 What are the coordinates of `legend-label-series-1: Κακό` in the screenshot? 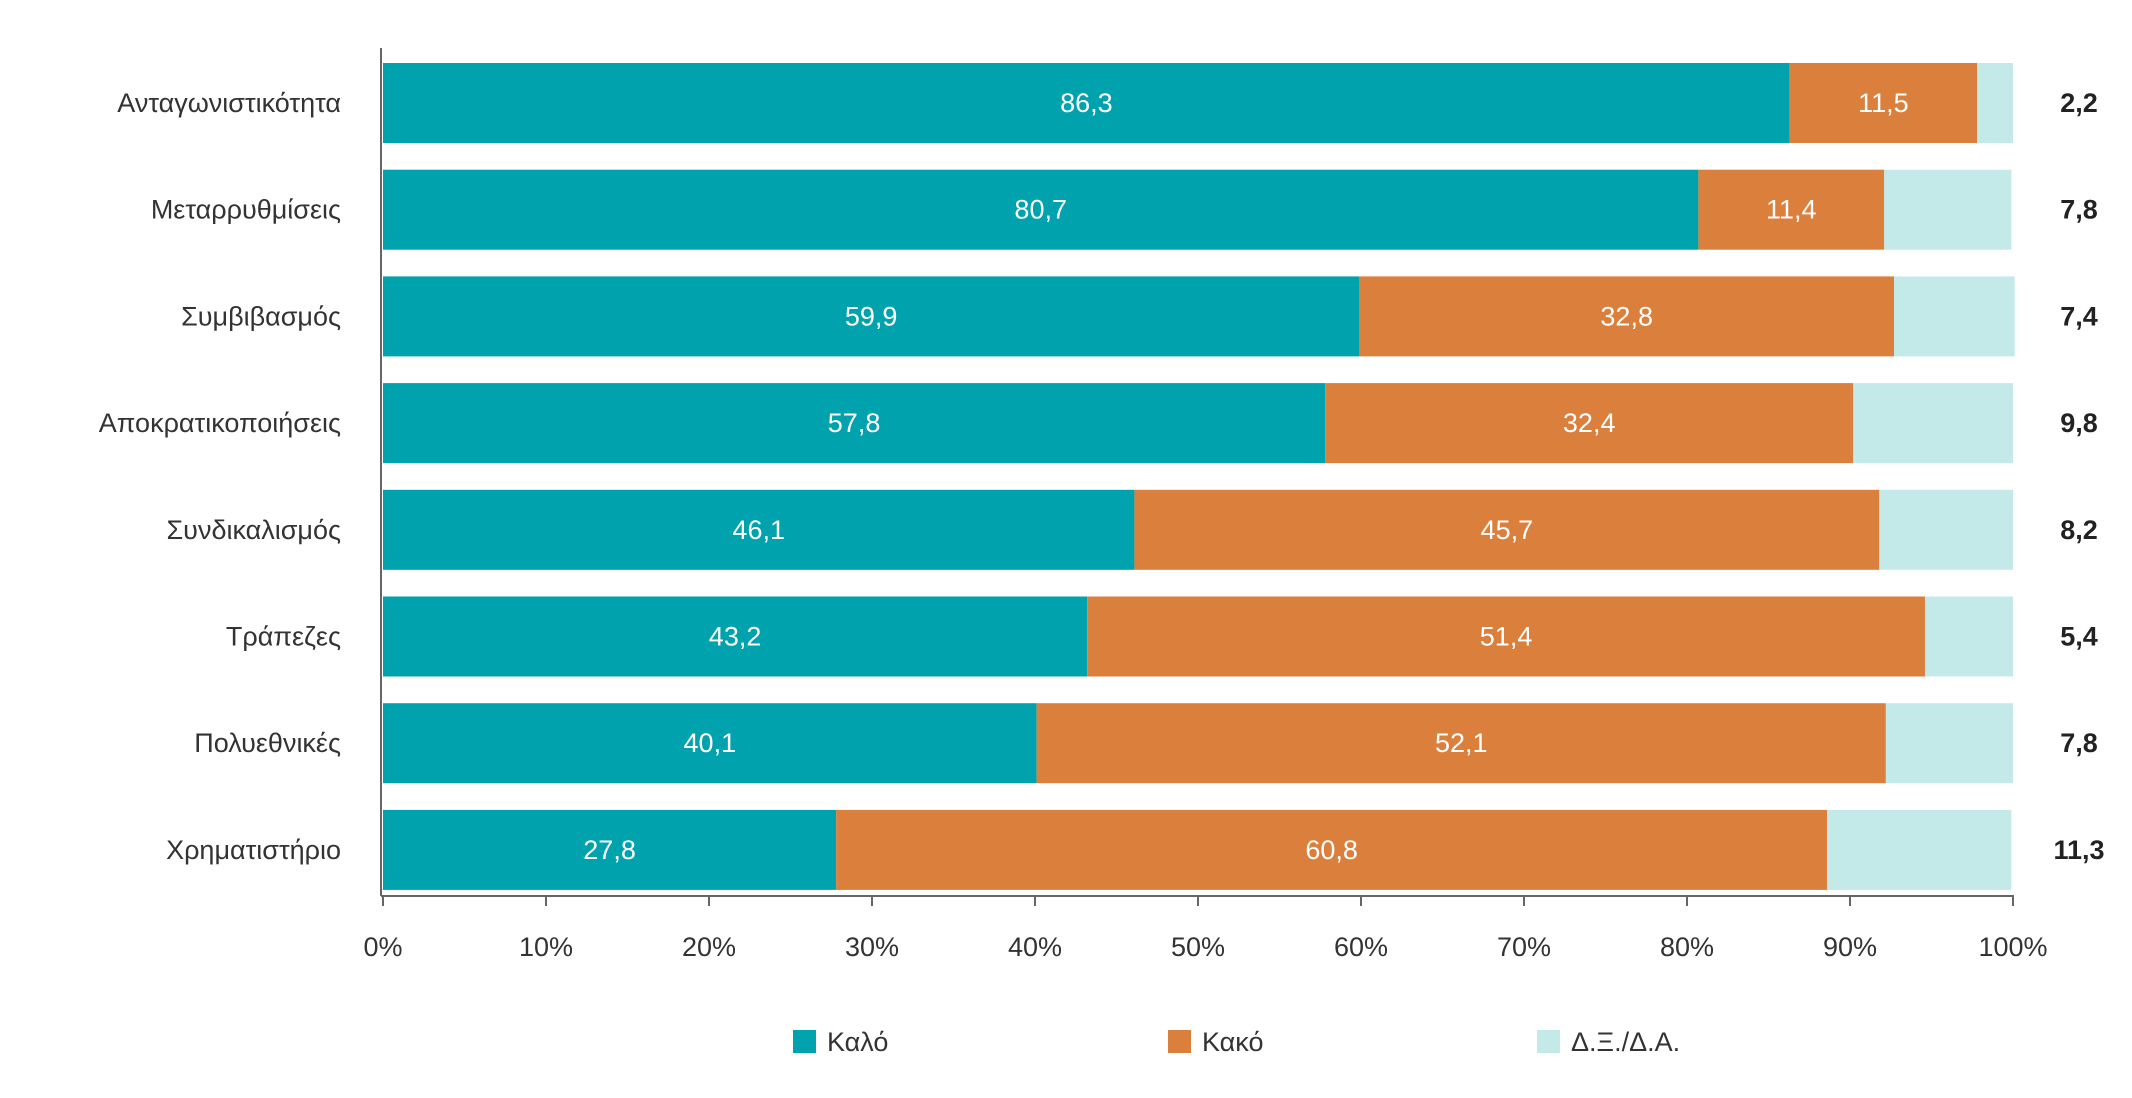 It's located at (1232, 1042).